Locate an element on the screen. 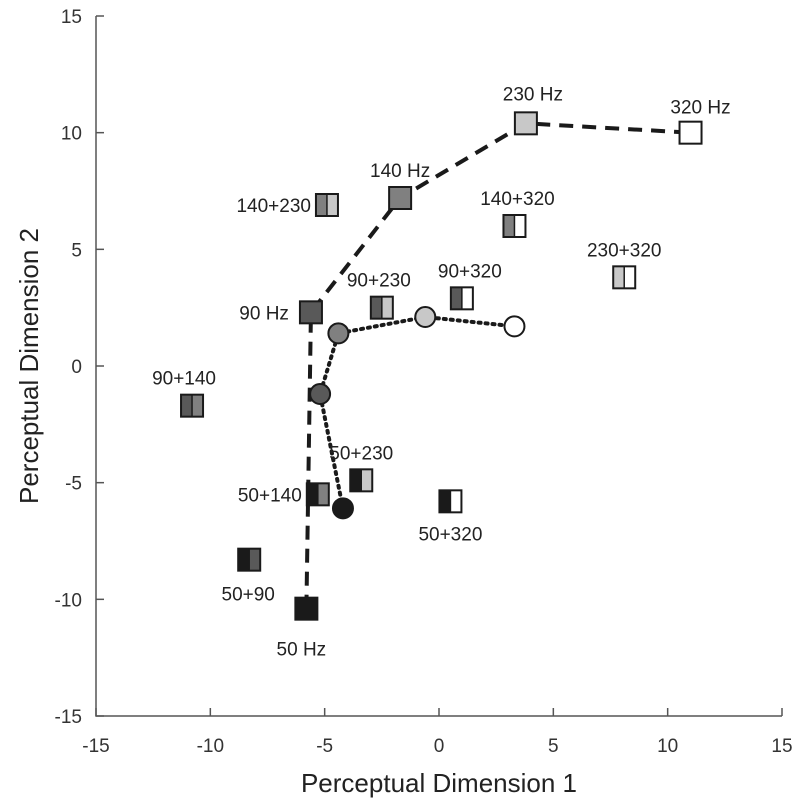  x-tick-label: -10 is located at coordinates (210, 746).